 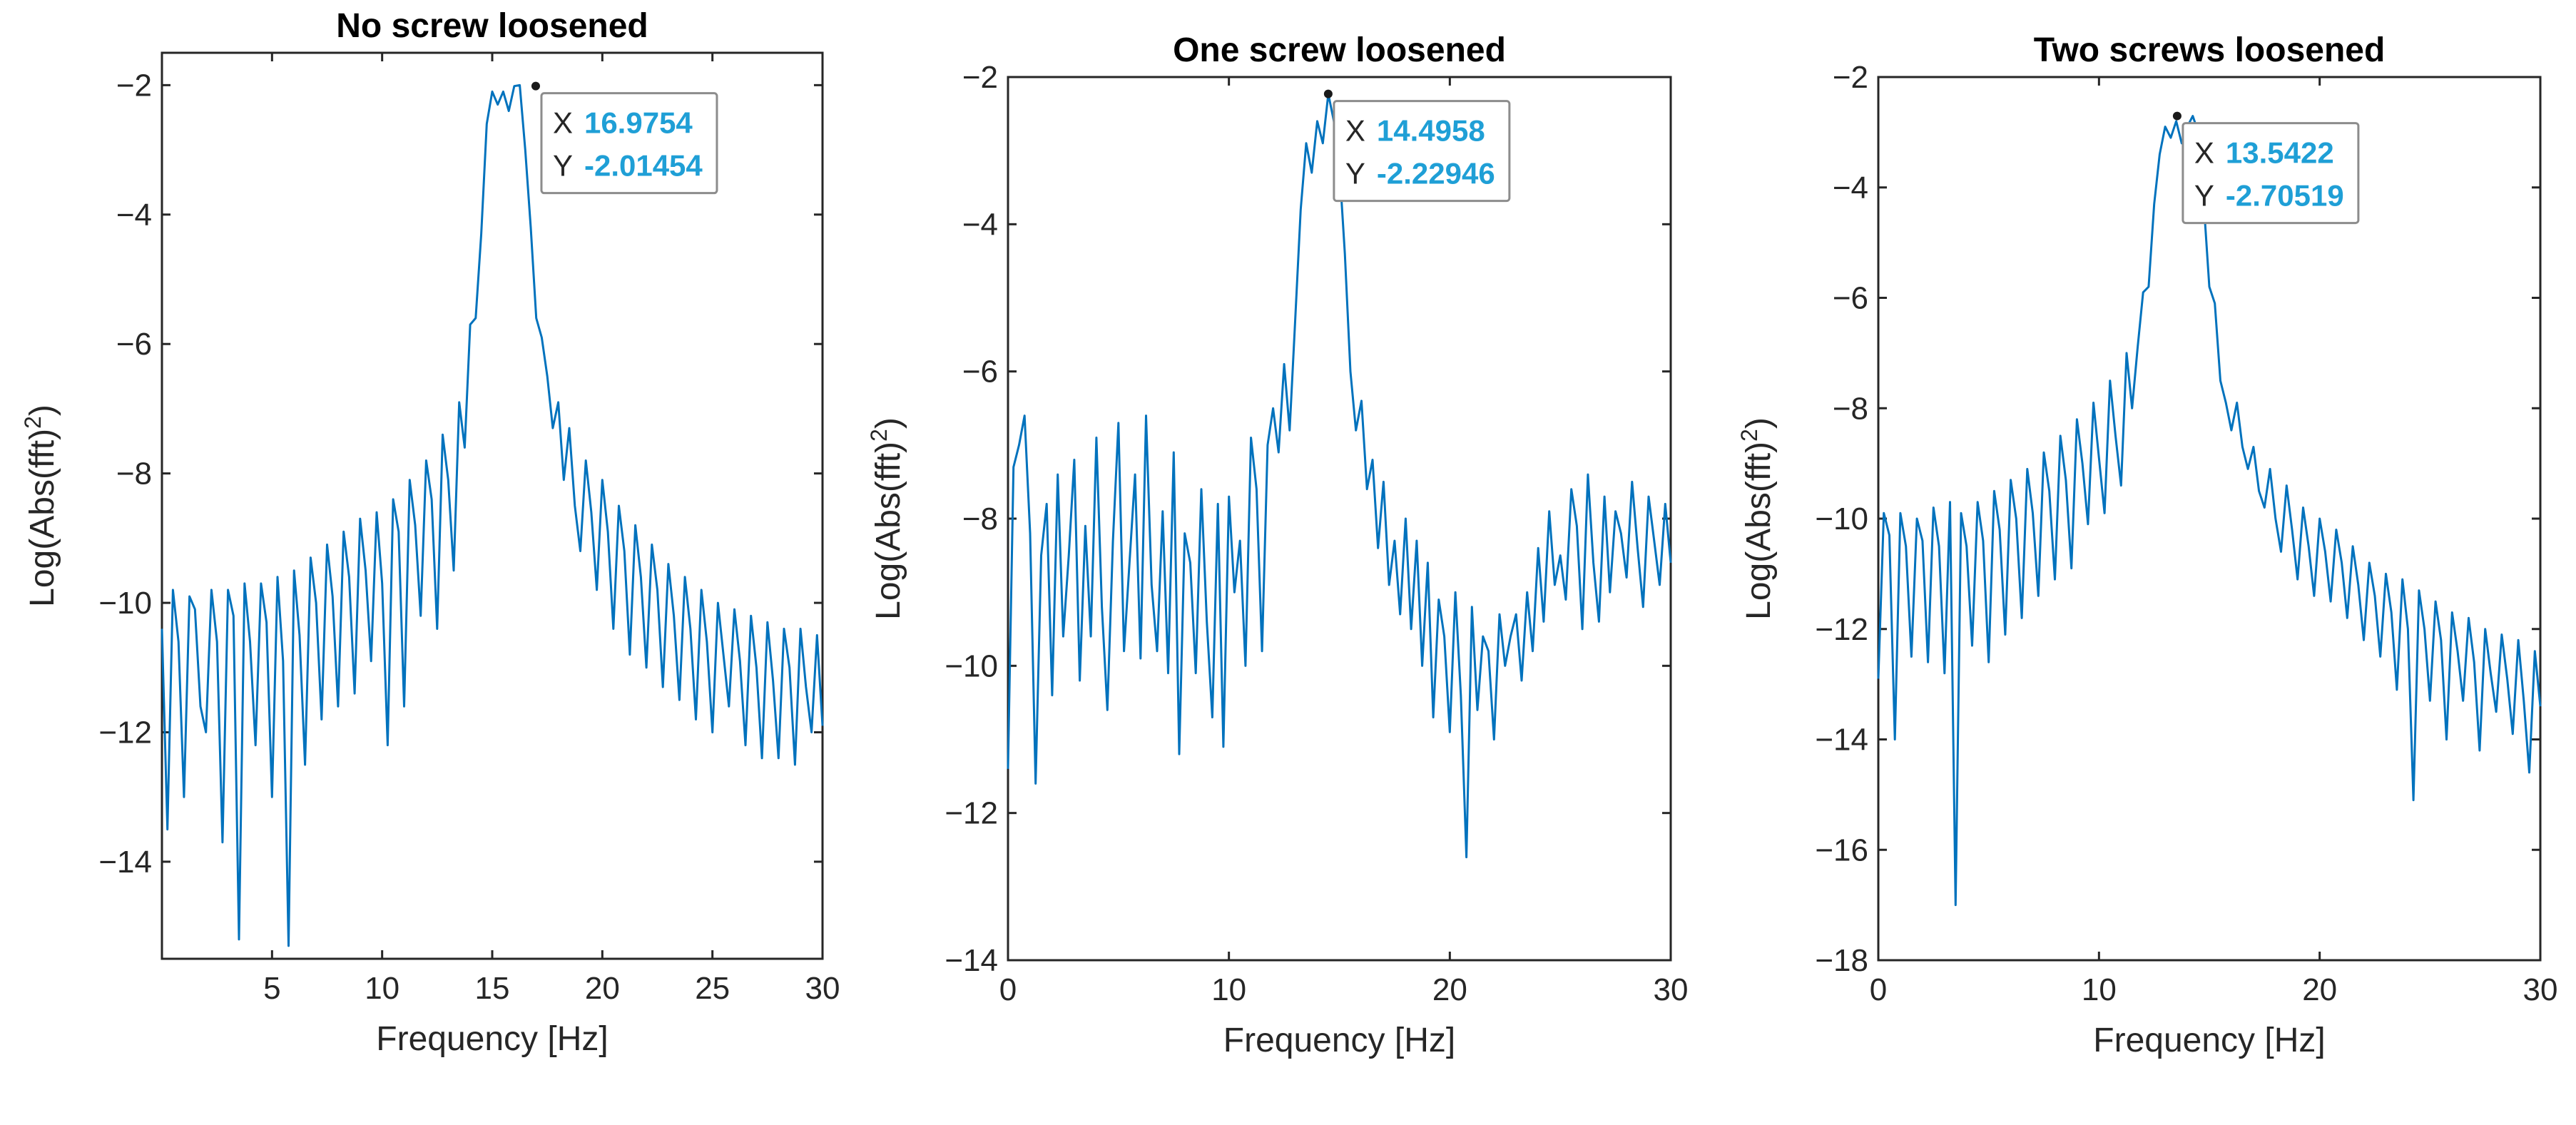 What do you see at coordinates (1841, 960) in the screenshot?
I see `y-tick-label: −18` at bounding box center [1841, 960].